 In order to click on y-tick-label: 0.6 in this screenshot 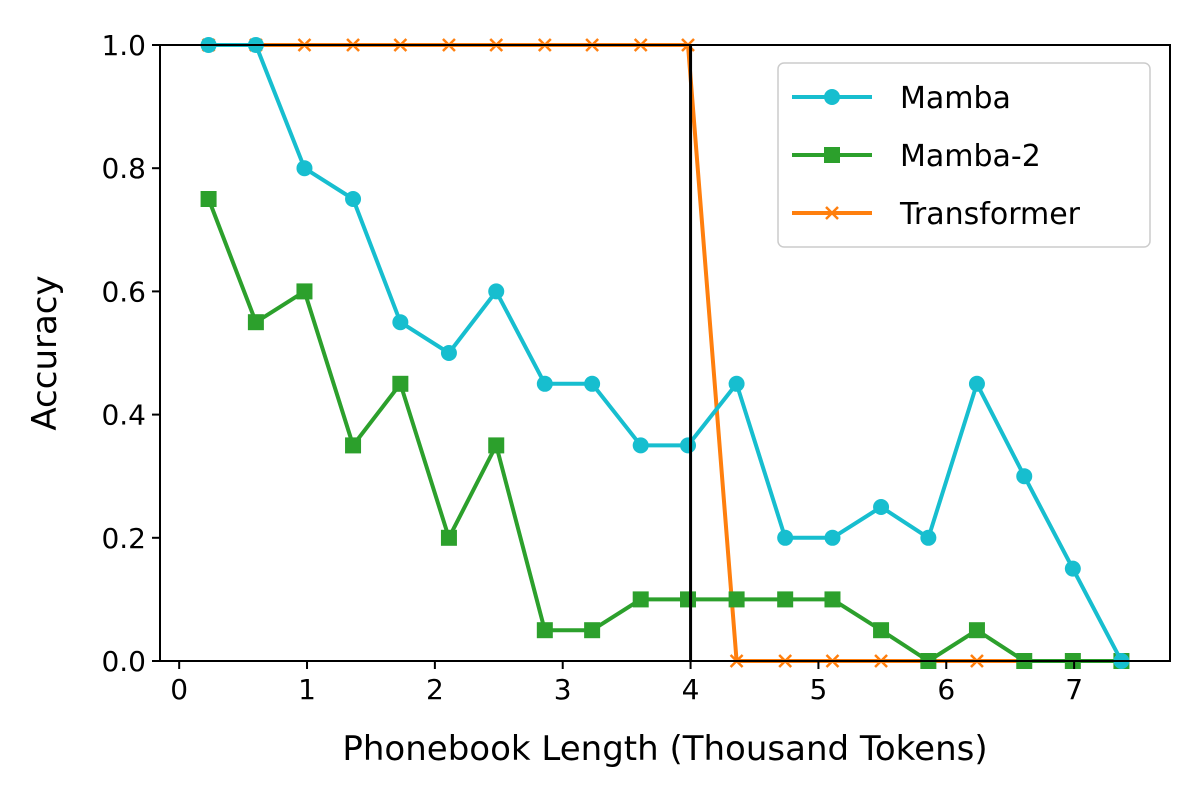, I will do `click(123, 291)`.